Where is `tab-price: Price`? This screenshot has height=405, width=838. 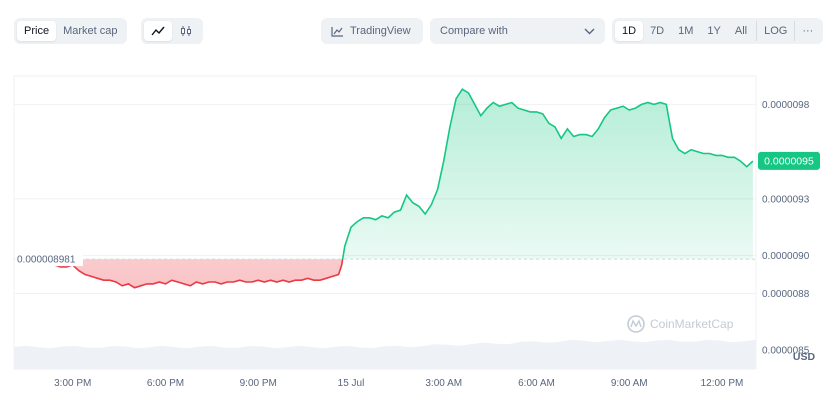 tab-price: Price is located at coordinates (37, 31).